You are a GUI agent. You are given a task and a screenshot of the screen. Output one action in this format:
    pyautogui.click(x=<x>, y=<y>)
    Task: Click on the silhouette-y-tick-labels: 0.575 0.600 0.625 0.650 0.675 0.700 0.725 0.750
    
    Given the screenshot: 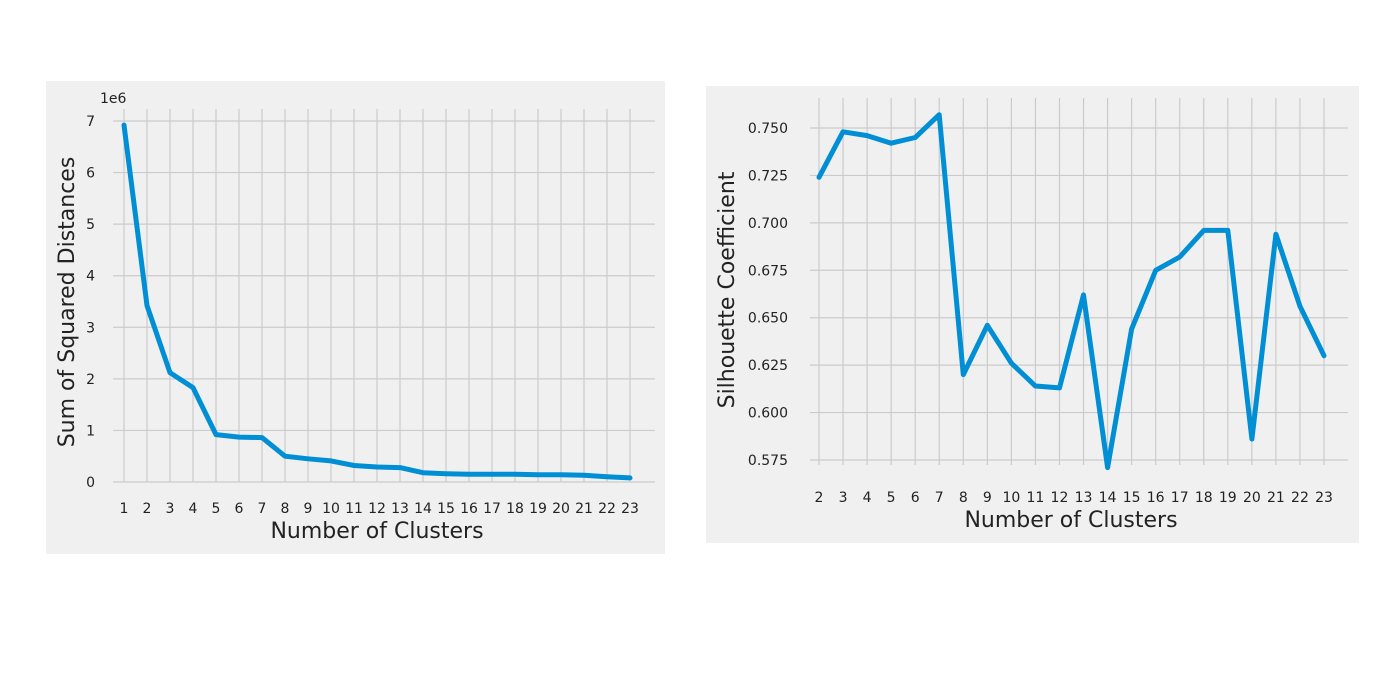 What is the action you would take?
    pyautogui.click(x=768, y=295)
    